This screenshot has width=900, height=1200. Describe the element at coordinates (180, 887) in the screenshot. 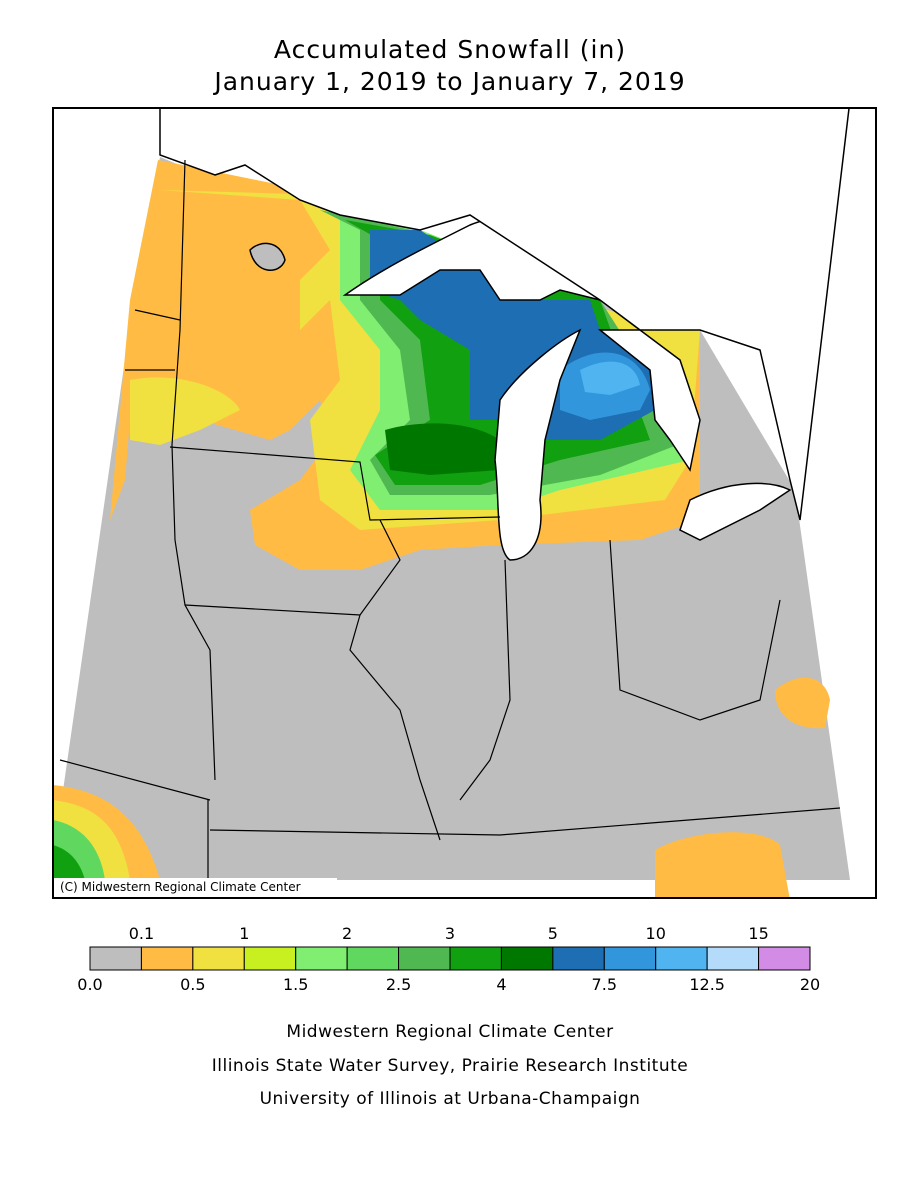

I see `credit: (C) Midwestern Regional Climate Center` at that location.